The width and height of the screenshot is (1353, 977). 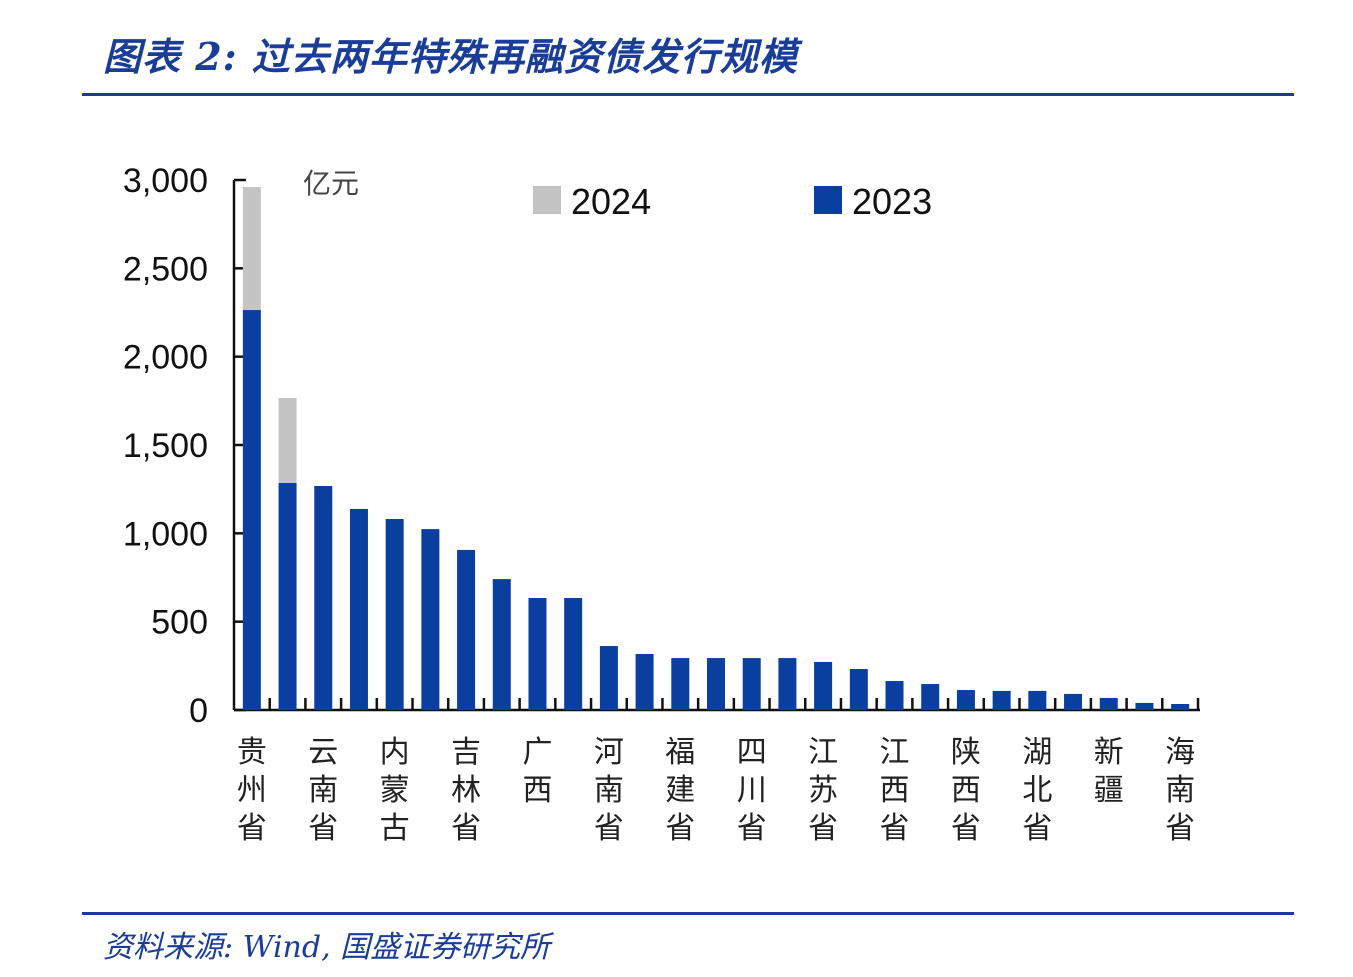 What do you see at coordinates (395, 752) in the screenshot?
I see `x-tick-label: 内` at bounding box center [395, 752].